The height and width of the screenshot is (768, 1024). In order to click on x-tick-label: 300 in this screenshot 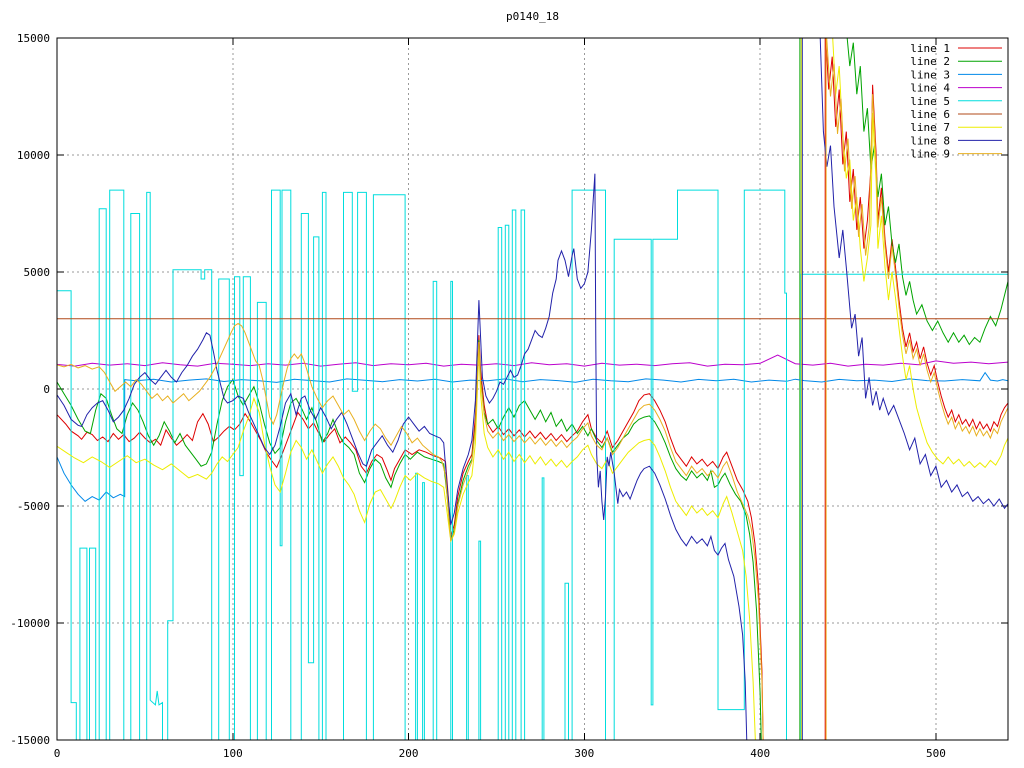, I will do `click(584, 753)`.